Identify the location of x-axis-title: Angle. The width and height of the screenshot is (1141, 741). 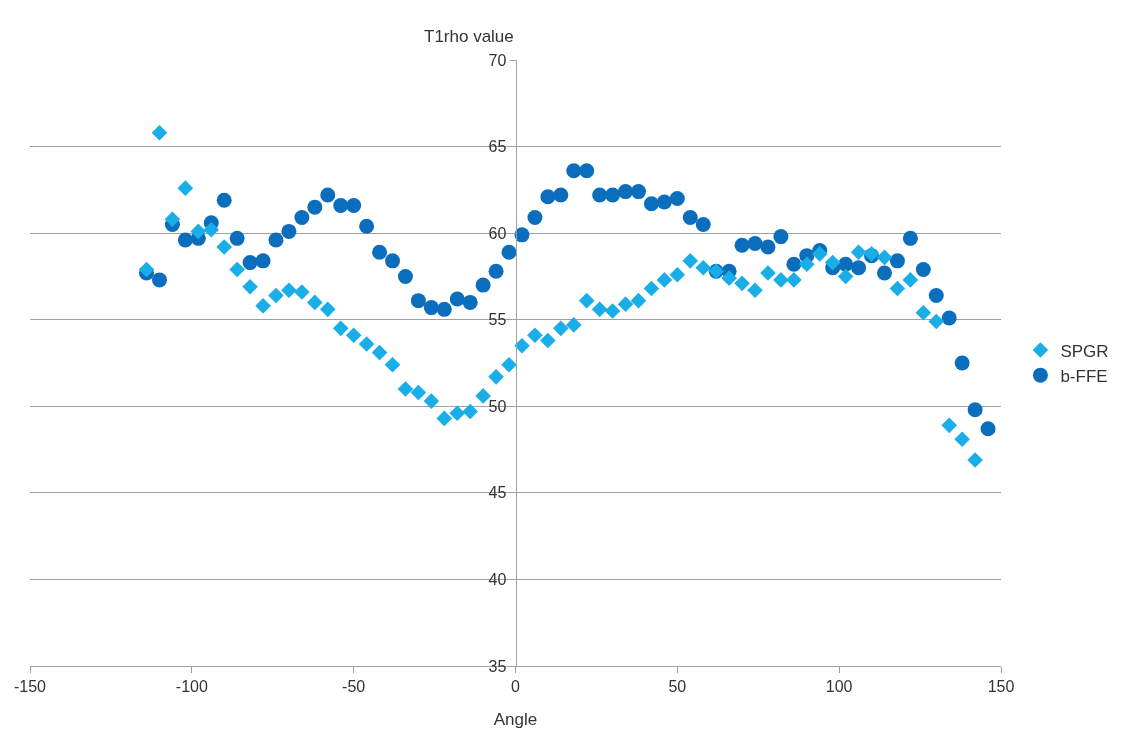
(515, 719).